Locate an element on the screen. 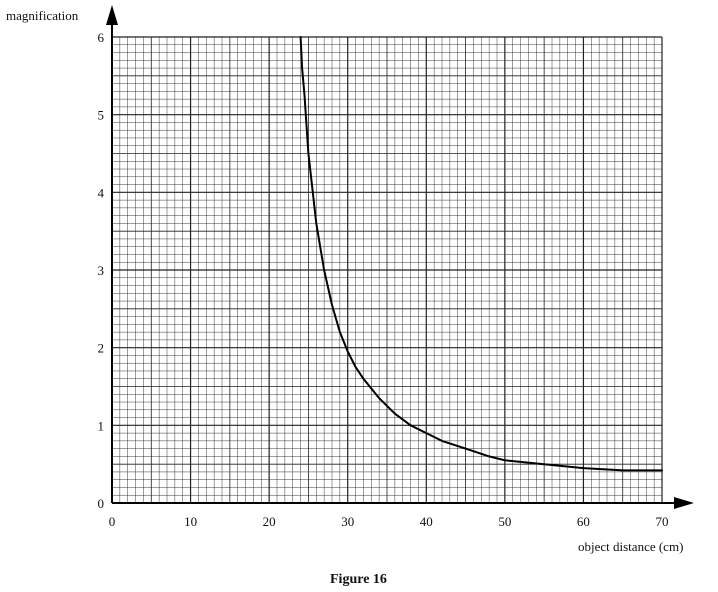 This screenshot has height=592, width=718. y-tick-label: 5 is located at coordinates (101, 115).